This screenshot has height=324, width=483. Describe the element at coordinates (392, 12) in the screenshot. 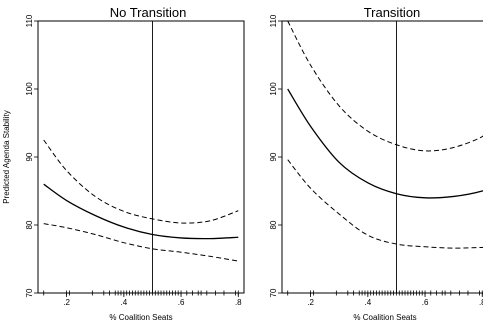

I see `panel-title: Transition` at that location.